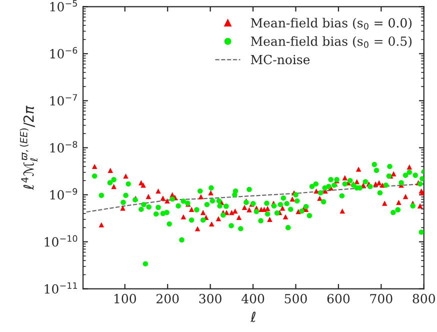 Image resolution: width=437 pixels, height=332 pixels. Describe the element at coordinates (381, 299) in the screenshot. I see `x-tick-label: 700` at that location.